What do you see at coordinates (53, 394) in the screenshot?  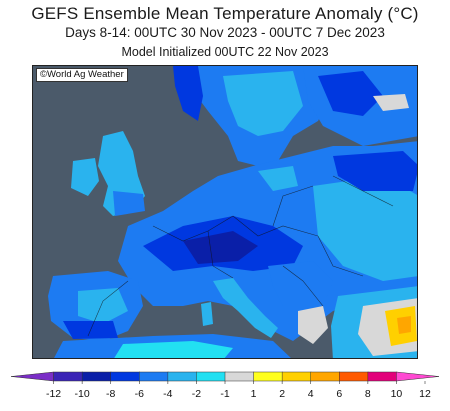 I see `colorbar-tick-label: -12` at bounding box center [53, 394].